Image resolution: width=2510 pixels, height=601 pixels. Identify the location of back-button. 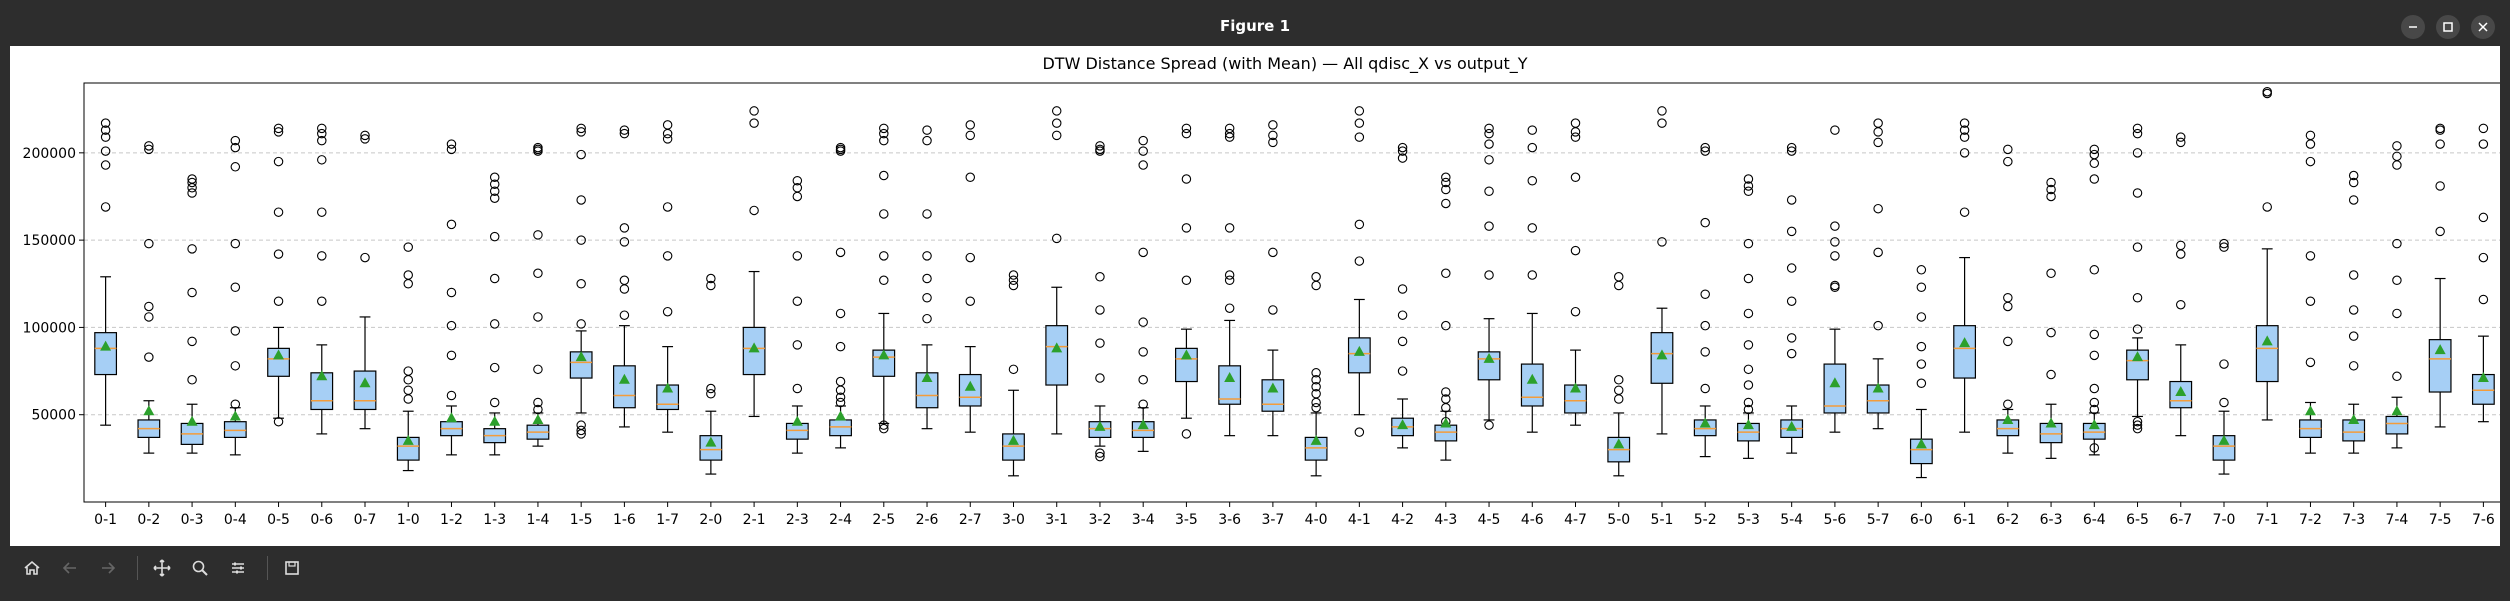
(70, 568).